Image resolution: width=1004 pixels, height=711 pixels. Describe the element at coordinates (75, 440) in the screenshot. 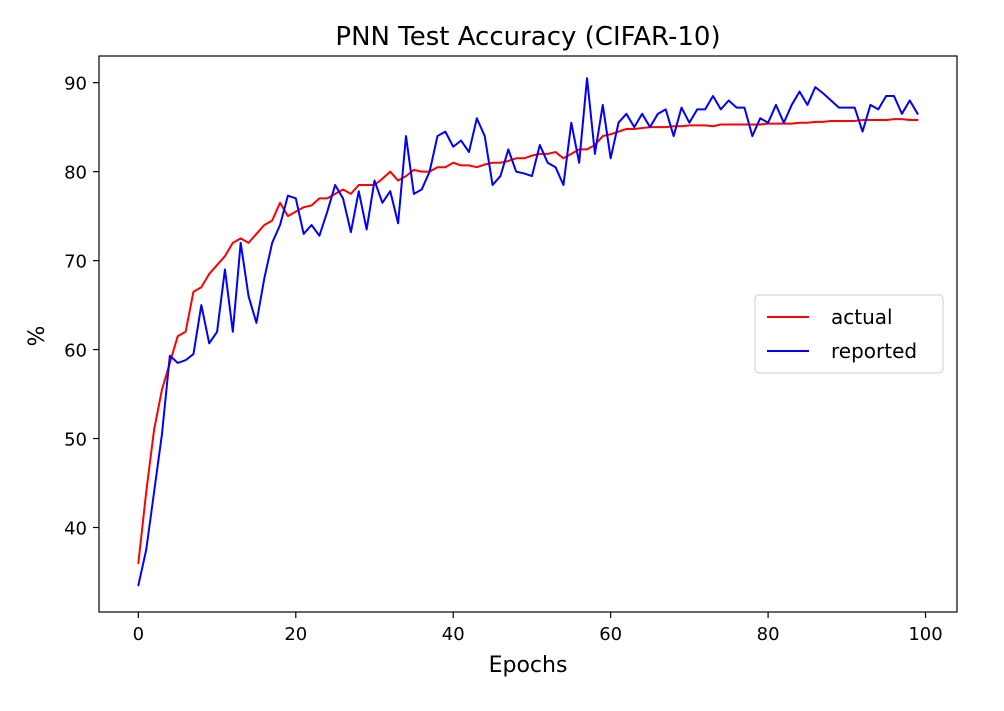

I see `y-tick-label: 50` at that location.